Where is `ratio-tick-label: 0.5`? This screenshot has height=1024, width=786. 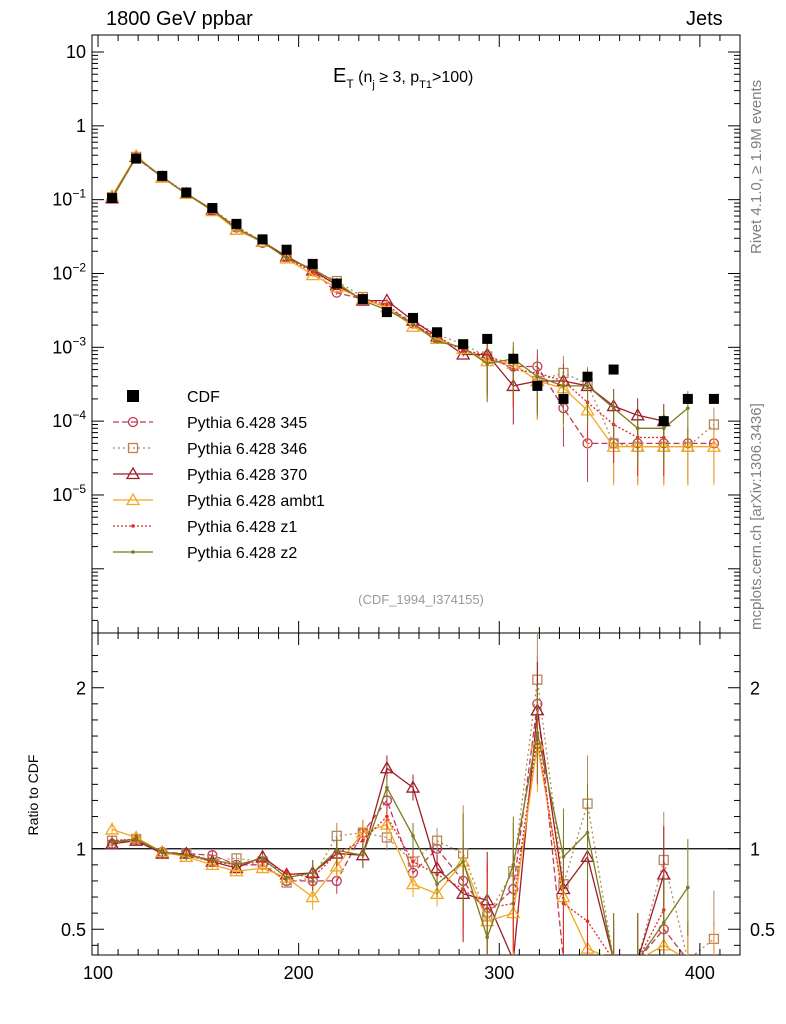
ratio-tick-label: 0.5 is located at coordinates (73, 930).